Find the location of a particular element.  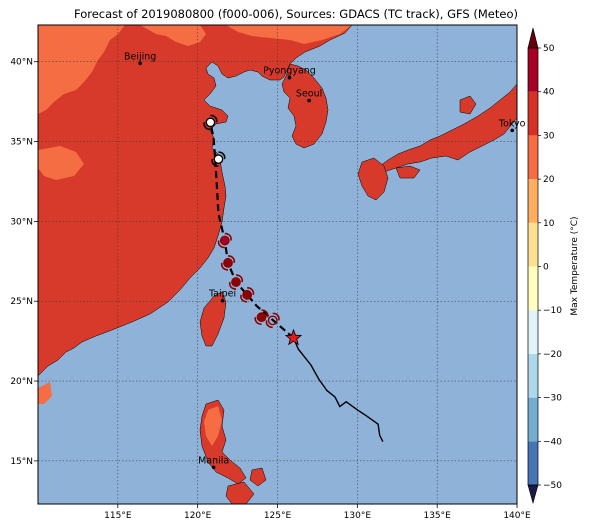

land-japan-kyushu is located at coordinates (373, 179).